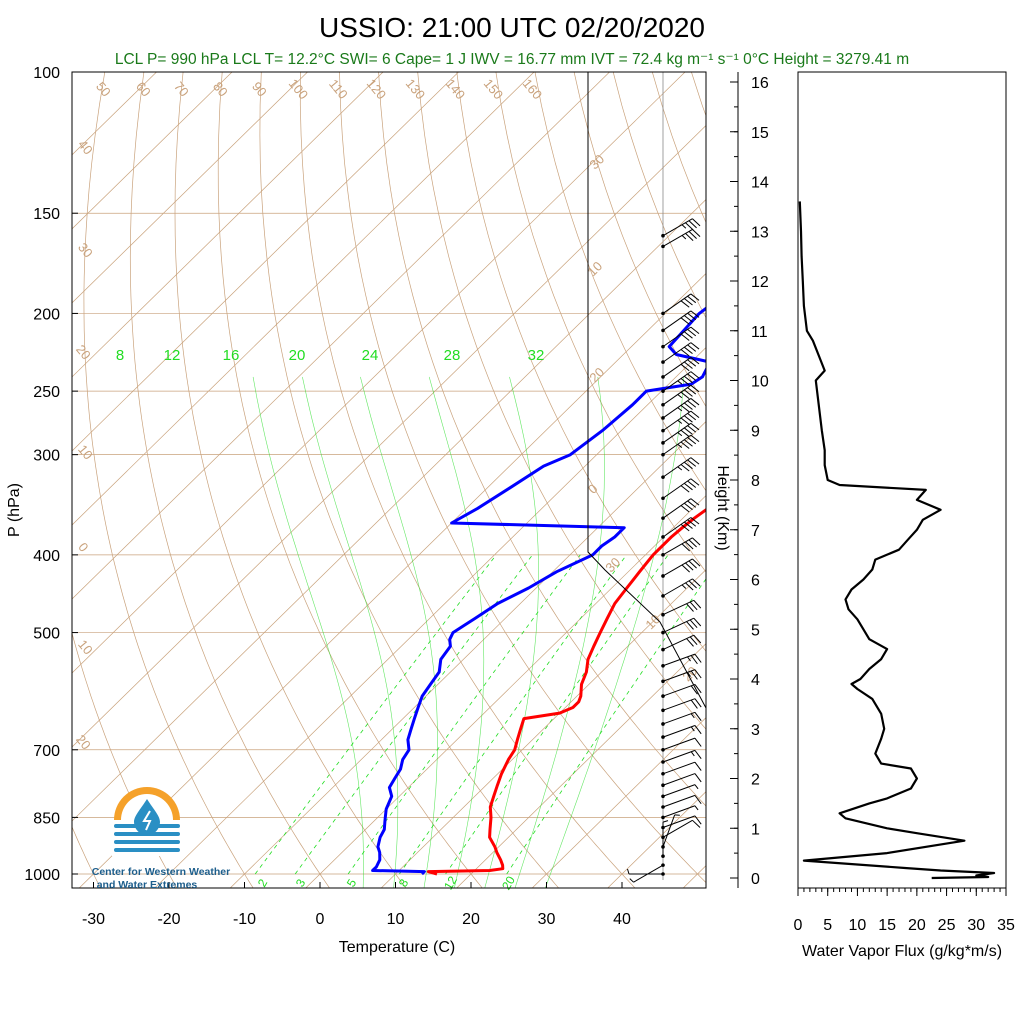  Describe the element at coordinates (42, 875) in the screenshot. I see `y-tick-label: 1000` at that location.